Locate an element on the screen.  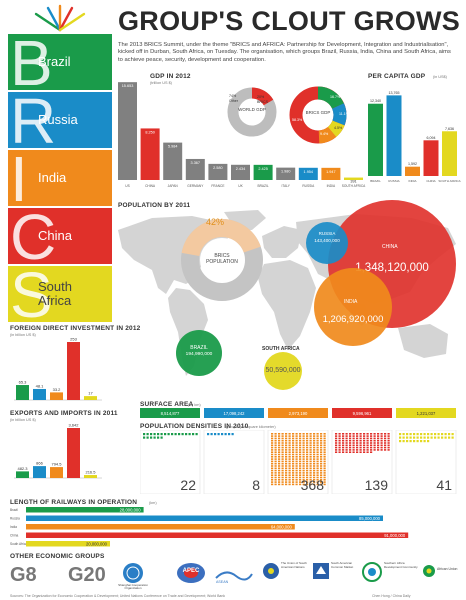
india-bubble-value: 1,206,920,000 is located at coordinates (353, 319).